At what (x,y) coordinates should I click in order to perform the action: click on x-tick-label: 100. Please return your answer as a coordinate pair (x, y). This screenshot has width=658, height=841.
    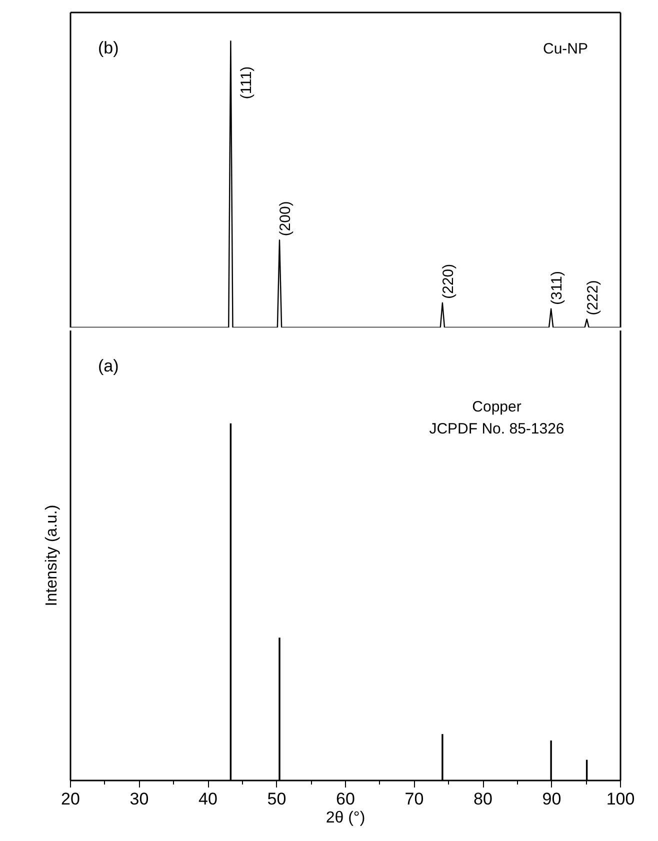
    Looking at the image, I should click on (620, 799).